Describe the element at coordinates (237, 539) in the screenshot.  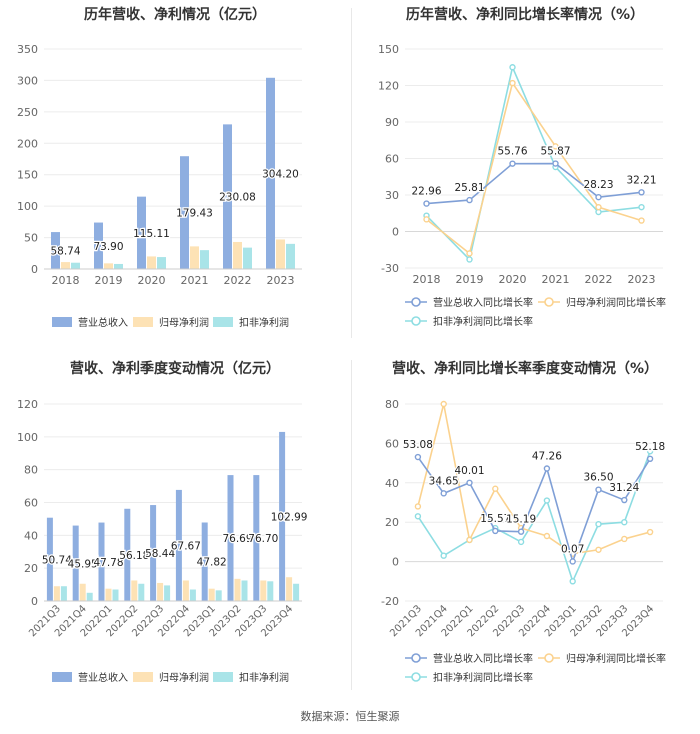
I see `data-label: 76.69` at that location.